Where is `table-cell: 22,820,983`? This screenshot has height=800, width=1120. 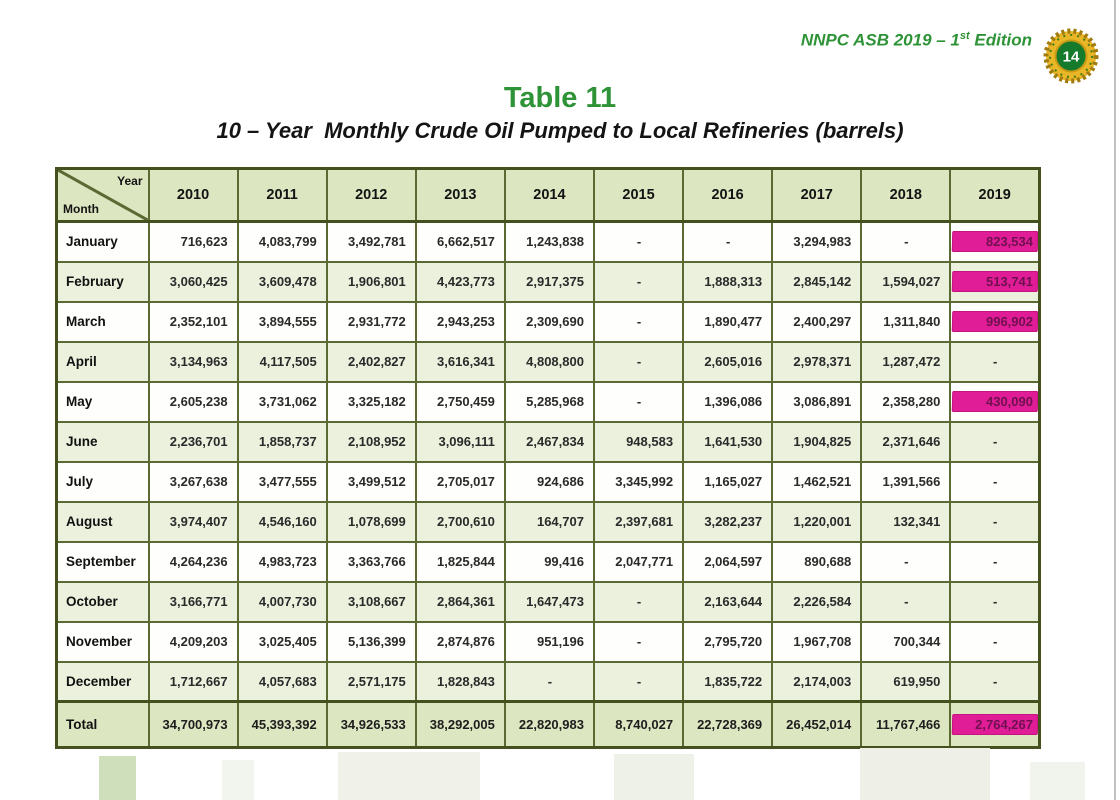 table-cell: 22,820,983 is located at coordinates (549, 724).